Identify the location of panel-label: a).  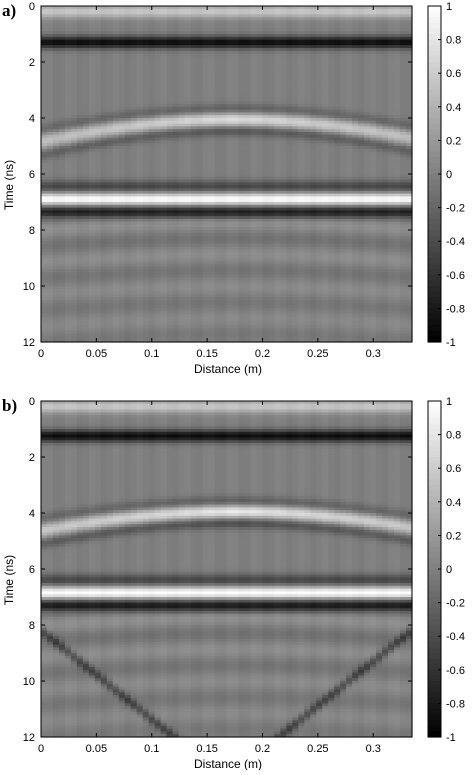
(9, 10).